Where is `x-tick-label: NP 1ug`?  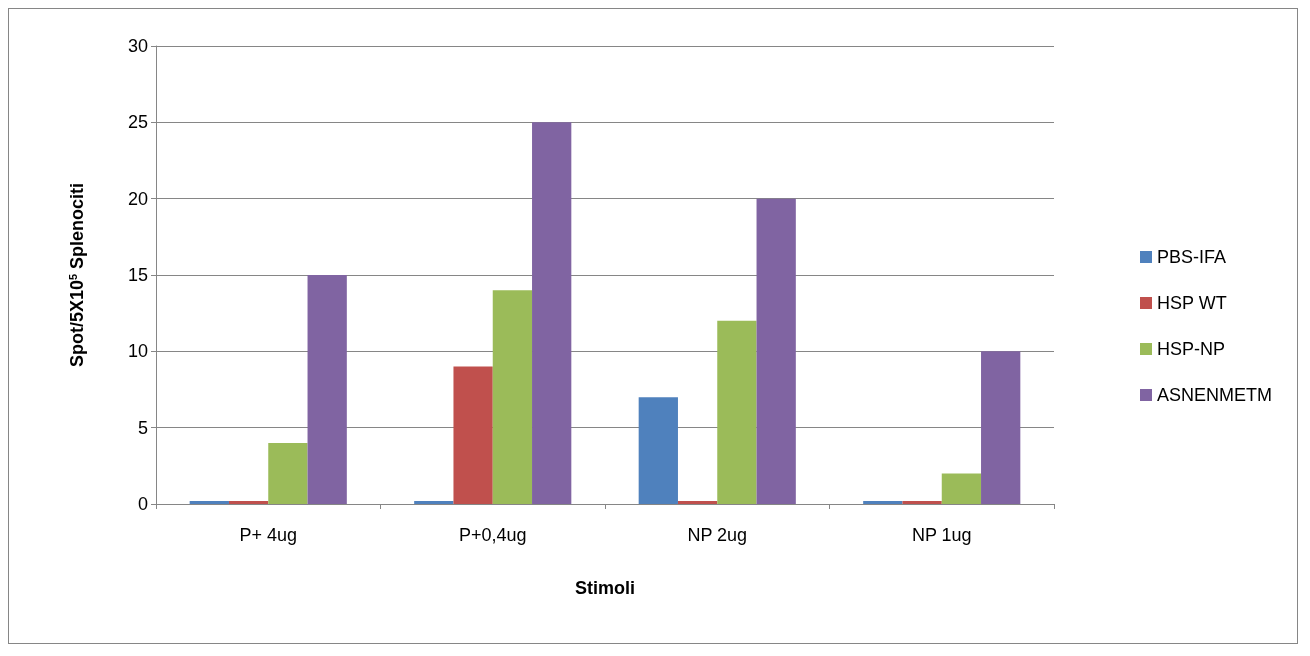
x-tick-label: NP 1ug is located at coordinates (941, 535).